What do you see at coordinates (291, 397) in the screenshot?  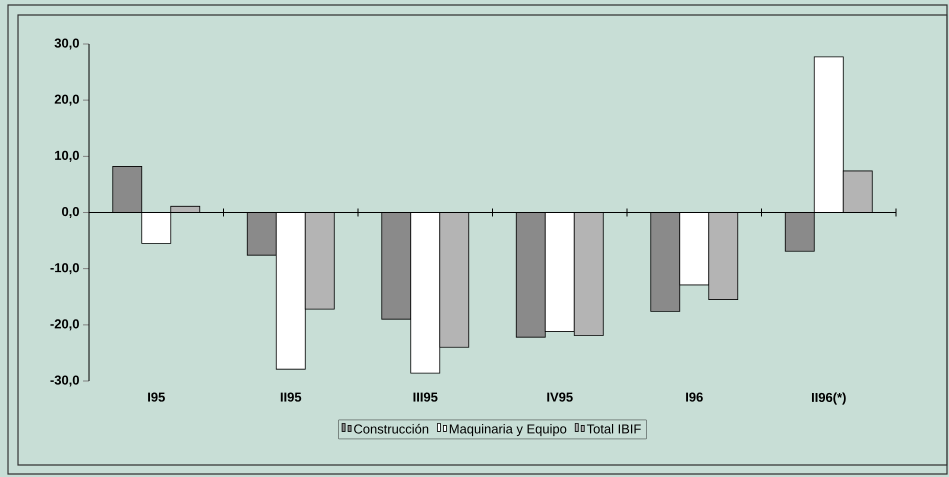 I see `x-tick-label: II95` at bounding box center [291, 397].